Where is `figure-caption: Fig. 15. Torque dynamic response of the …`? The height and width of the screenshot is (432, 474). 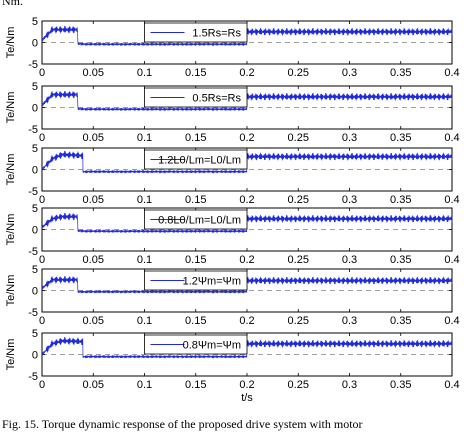 figure-caption: Fig. 15. Torque dynamic response of the … is located at coordinates (182, 424).